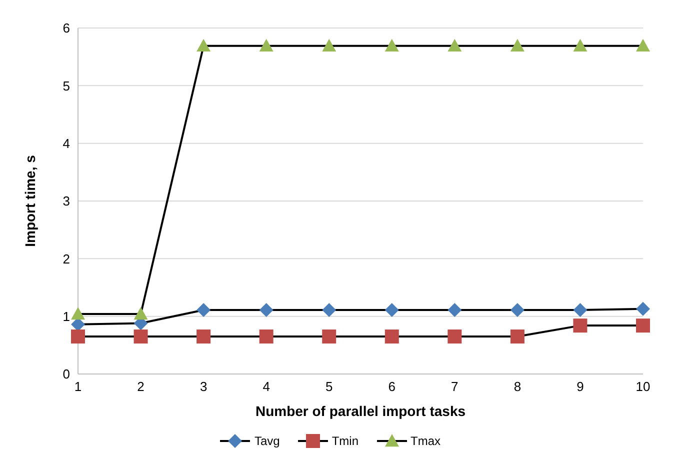  Describe the element at coordinates (518, 386) in the screenshot. I see `x-tick-label: 8` at that location.